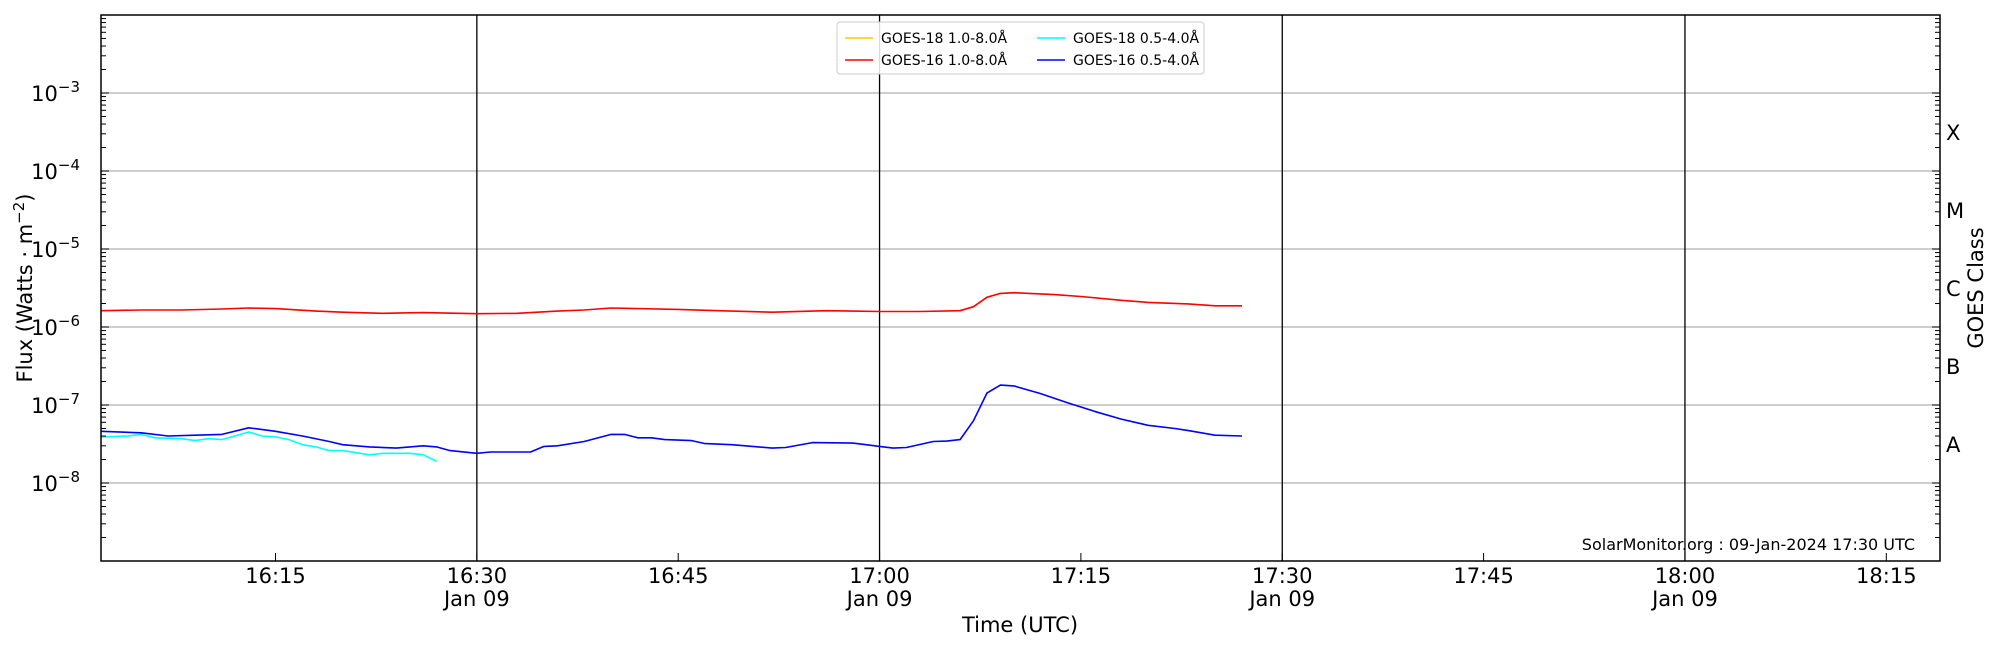 This screenshot has width=2000, height=650. Describe the element at coordinates (1136, 60) in the screenshot. I see `legend-entry: GOES-16 0.5-4.0Å` at that location.